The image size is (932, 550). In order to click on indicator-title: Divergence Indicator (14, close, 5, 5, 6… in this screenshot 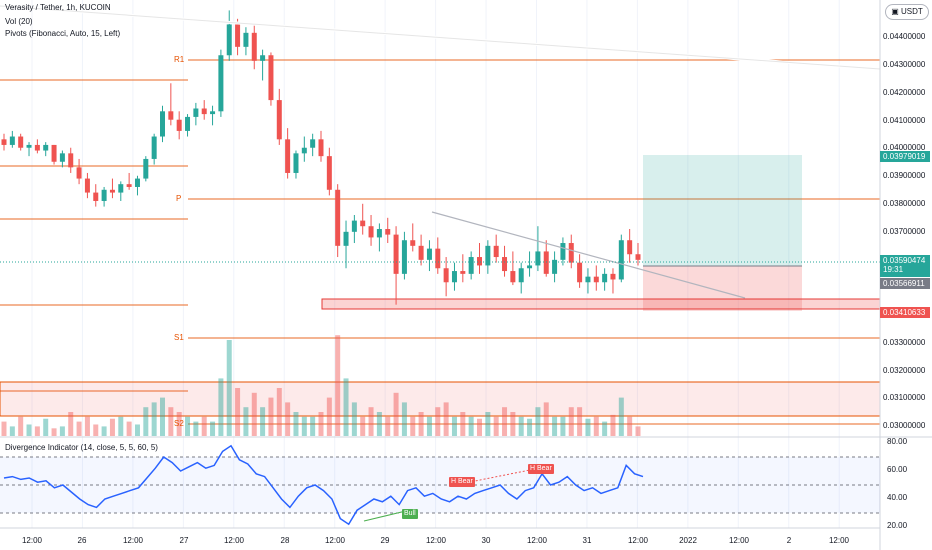, I will do `click(81, 447)`.